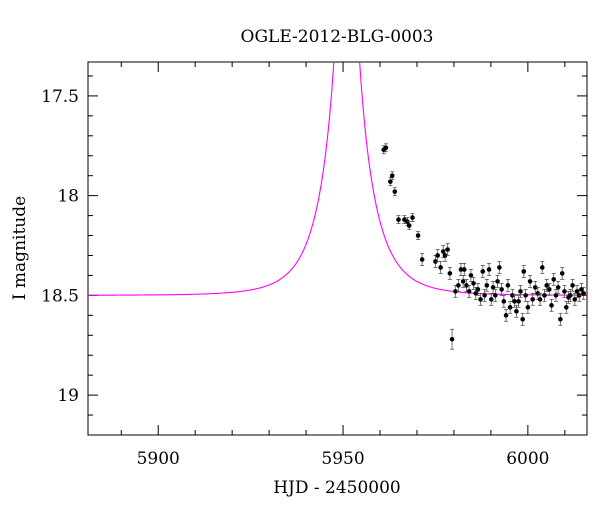 The height and width of the screenshot is (512, 600). Describe the element at coordinates (68, 197) in the screenshot. I see `y-tick-label: 18` at that location.